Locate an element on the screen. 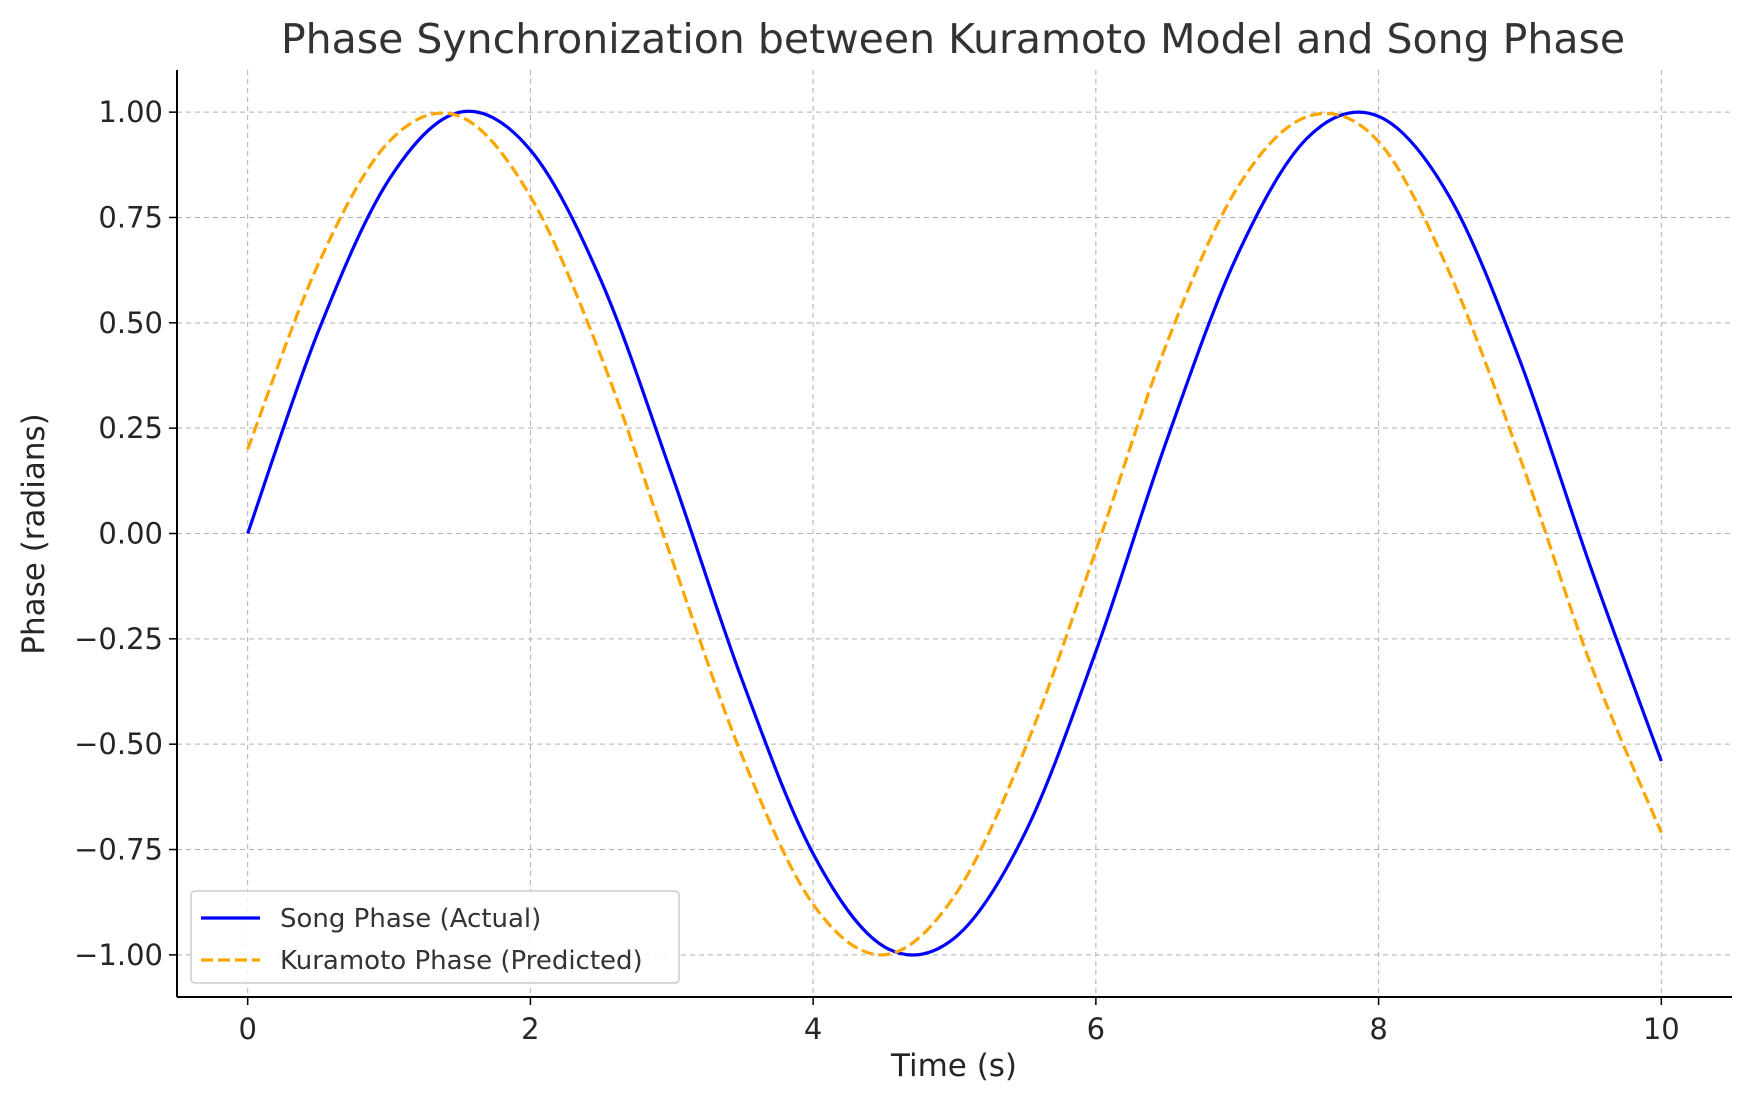  y-tick: 0.00 is located at coordinates (137, 534).